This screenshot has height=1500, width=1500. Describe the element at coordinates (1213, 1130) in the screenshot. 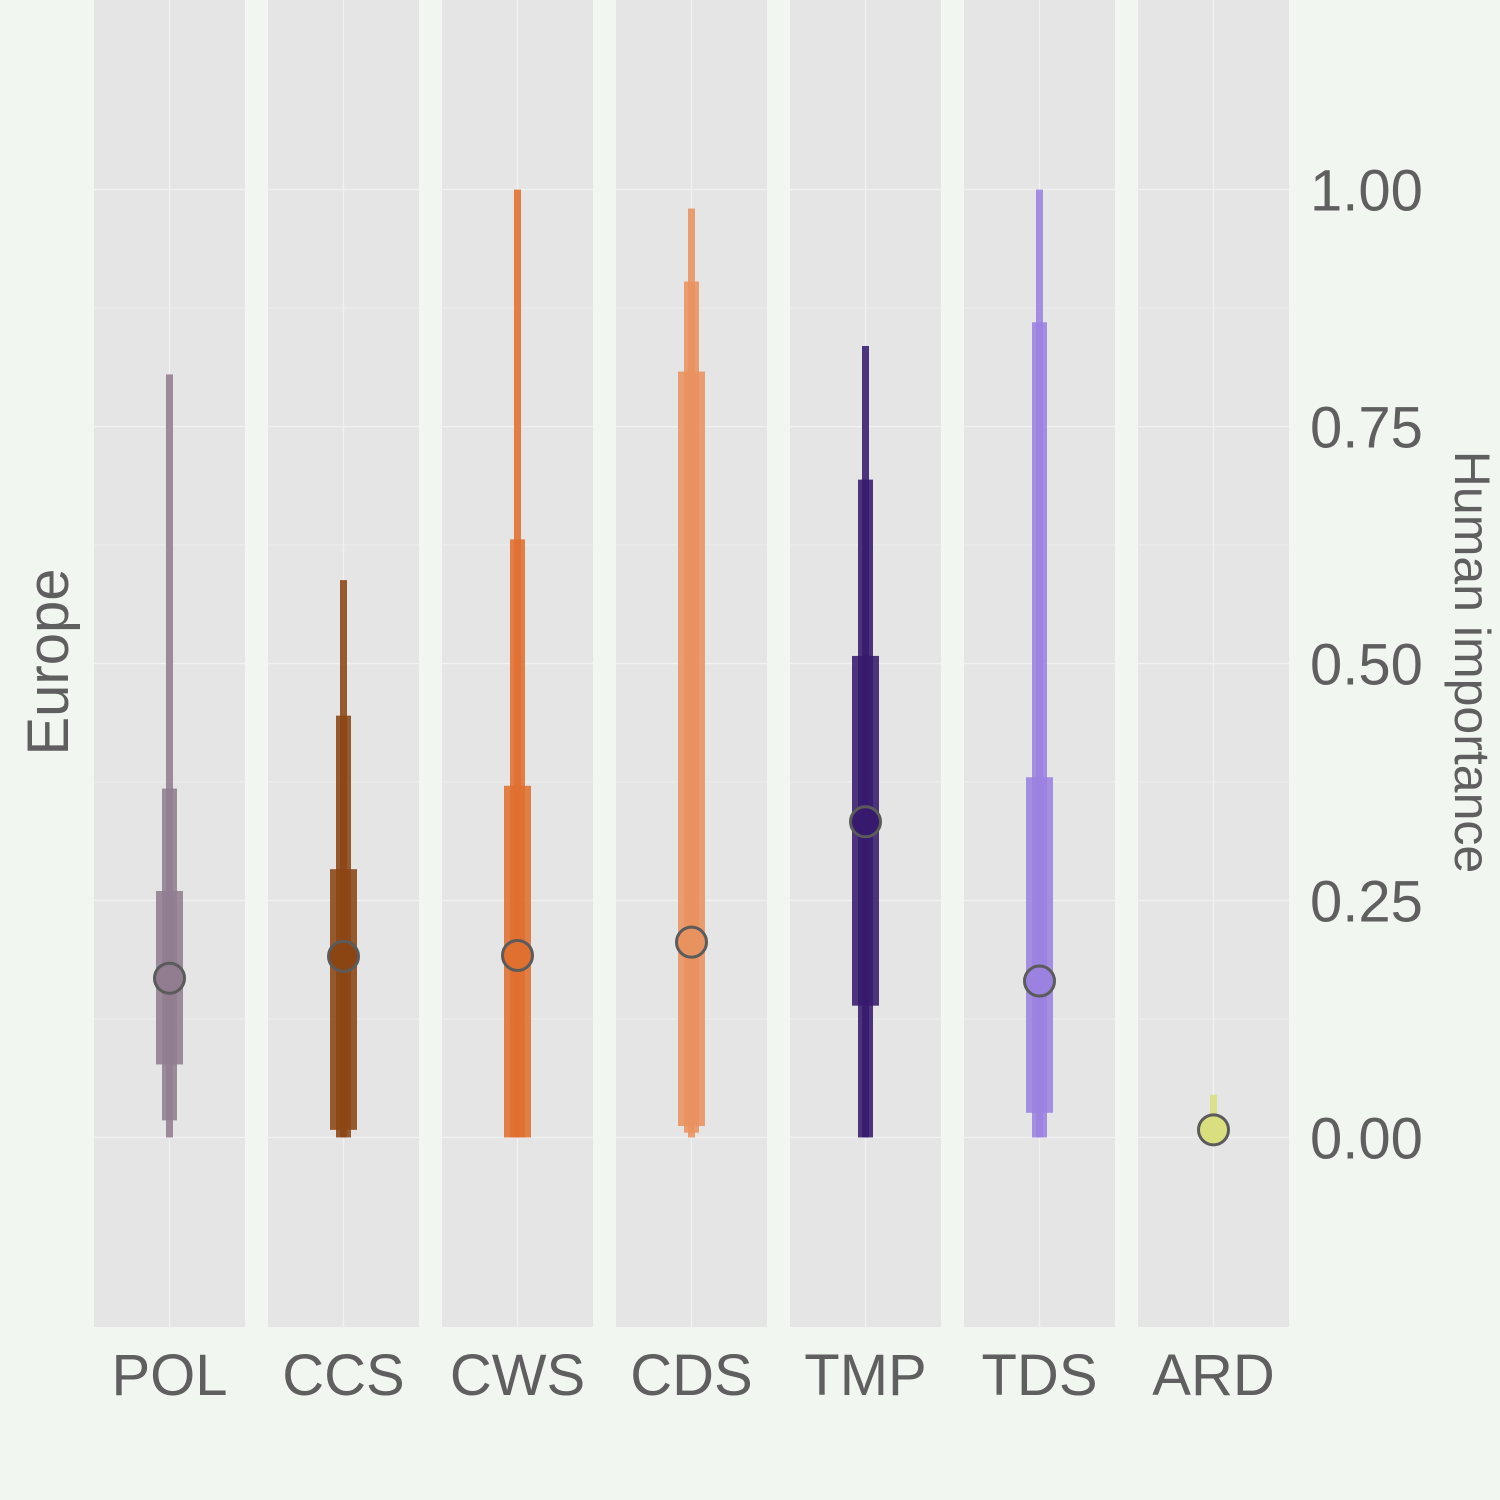

I see `median-point-ard` at that location.